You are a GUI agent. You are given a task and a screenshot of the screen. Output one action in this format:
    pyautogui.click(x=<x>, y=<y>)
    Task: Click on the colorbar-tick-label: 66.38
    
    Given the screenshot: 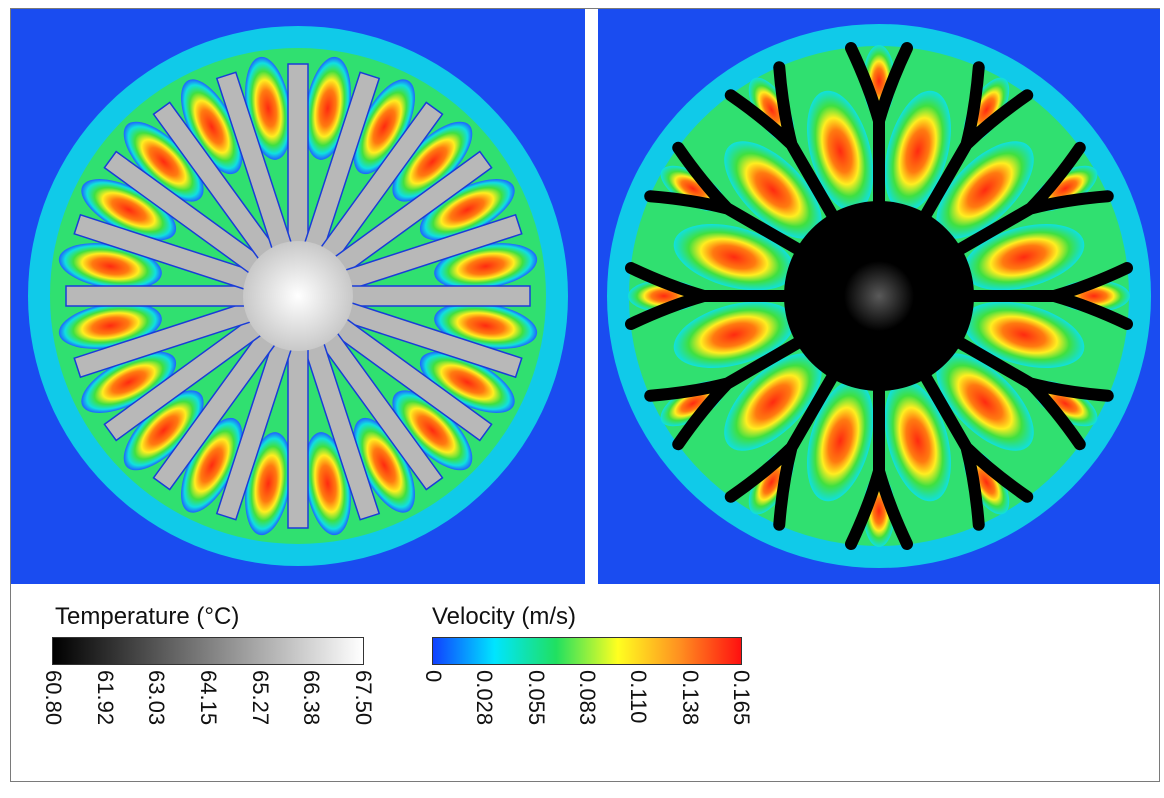 What is the action you would take?
    pyautogui.click(x=312, y=698)
    